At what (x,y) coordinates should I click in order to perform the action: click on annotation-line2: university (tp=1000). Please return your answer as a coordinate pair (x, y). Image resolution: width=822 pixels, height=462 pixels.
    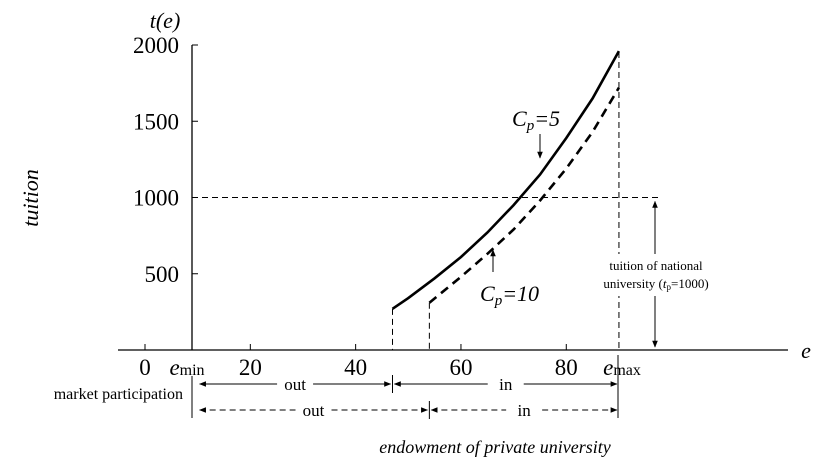
    Looking at the image, I should click on (655, 284).